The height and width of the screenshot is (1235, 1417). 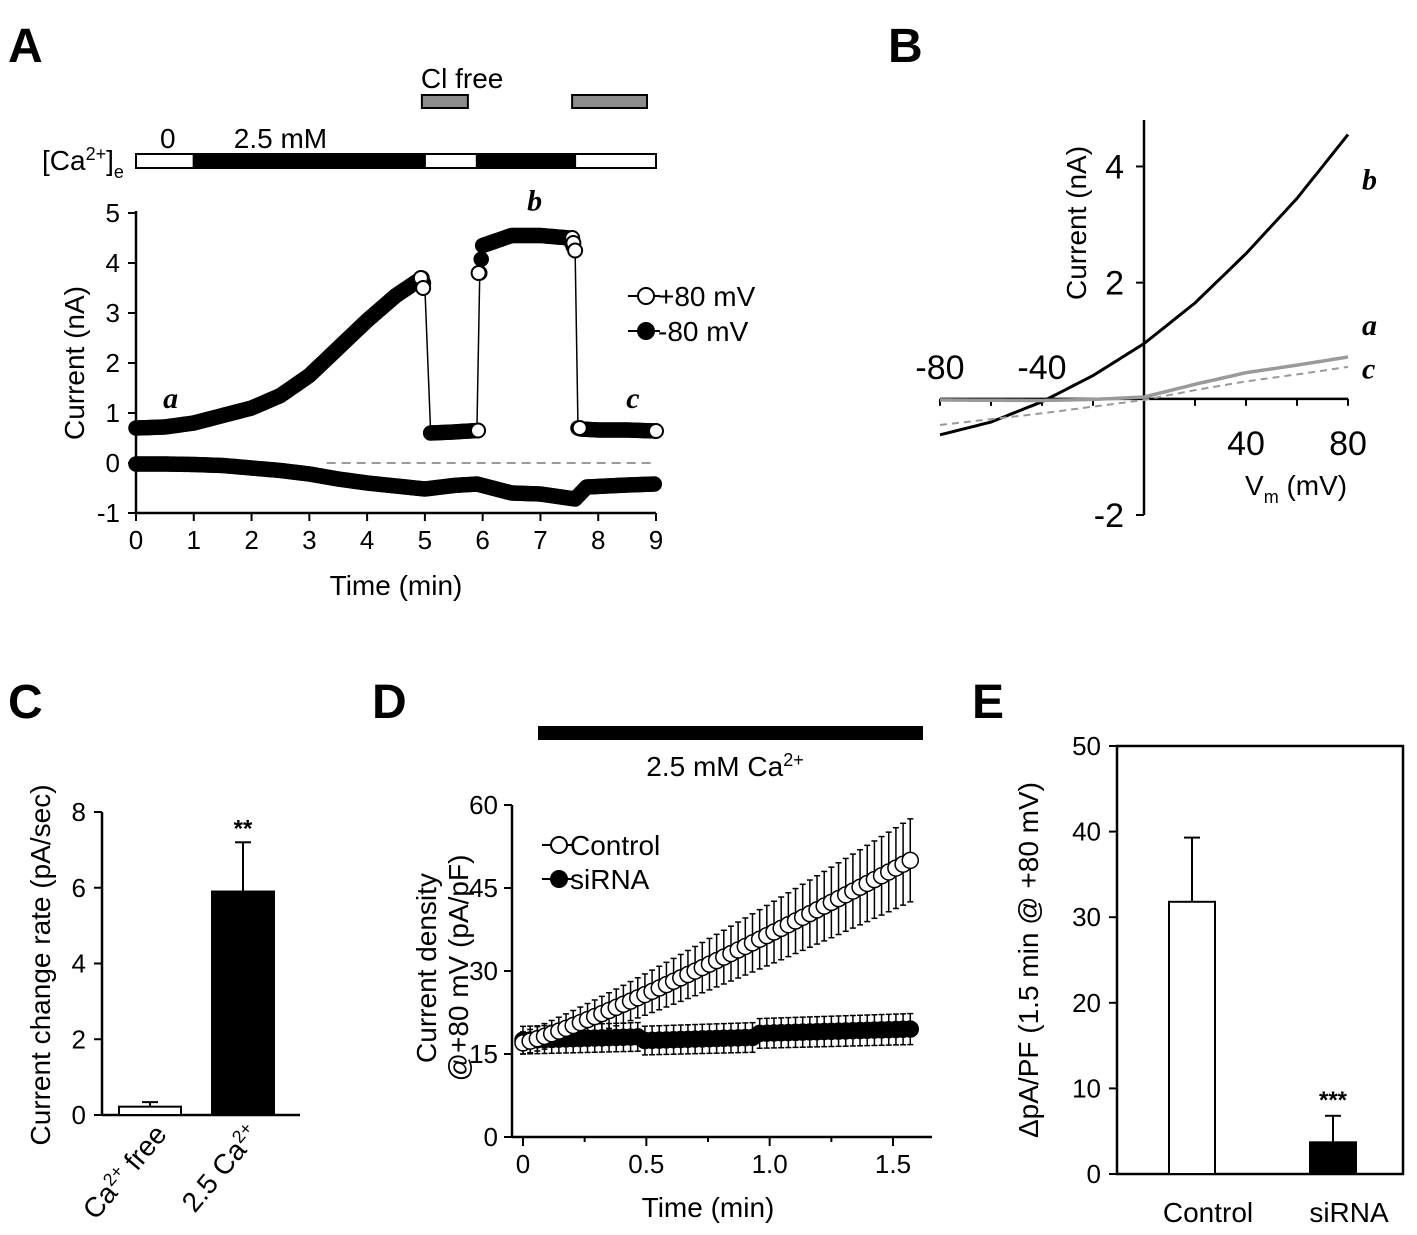 What do you see at coordinates (1313, 485) in the screenshot?
I see `vm-unit: (mV)` at bounding box center [1313, 485].